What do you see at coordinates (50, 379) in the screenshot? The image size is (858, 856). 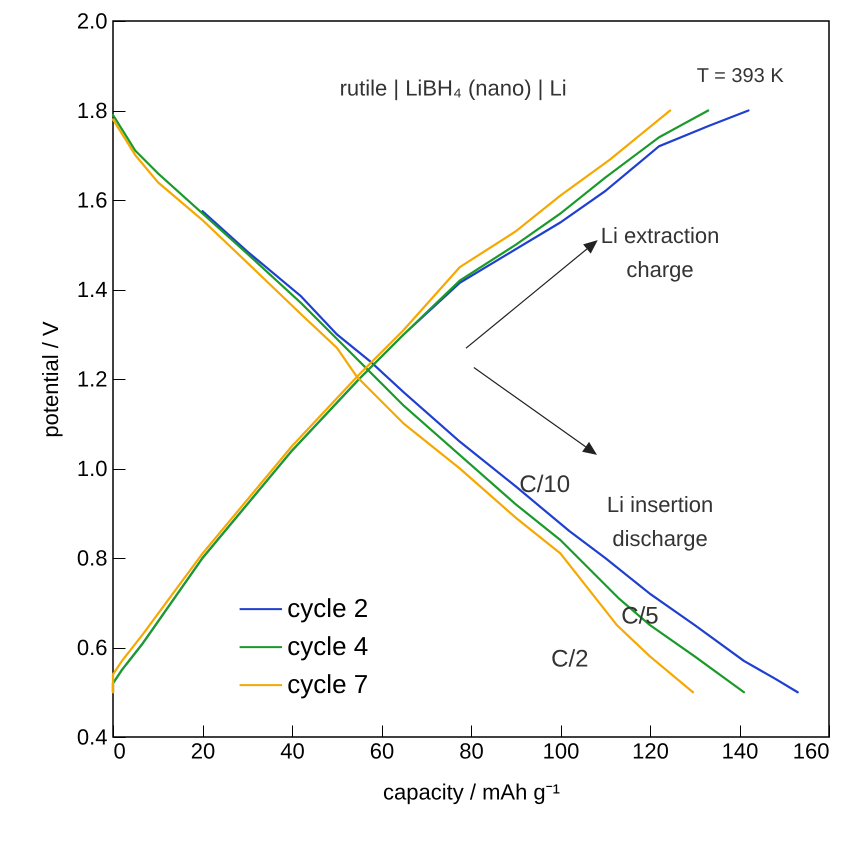 I see `y-axis-title: potential / V` at bounding box center [50, 379].